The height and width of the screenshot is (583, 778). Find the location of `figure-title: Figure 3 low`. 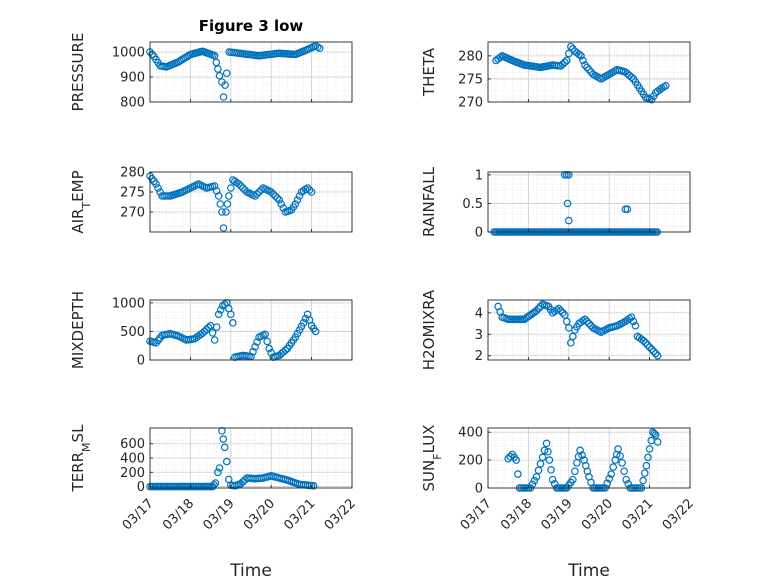

figure-title: Figure 3 low is located at coordinates (251, 26).